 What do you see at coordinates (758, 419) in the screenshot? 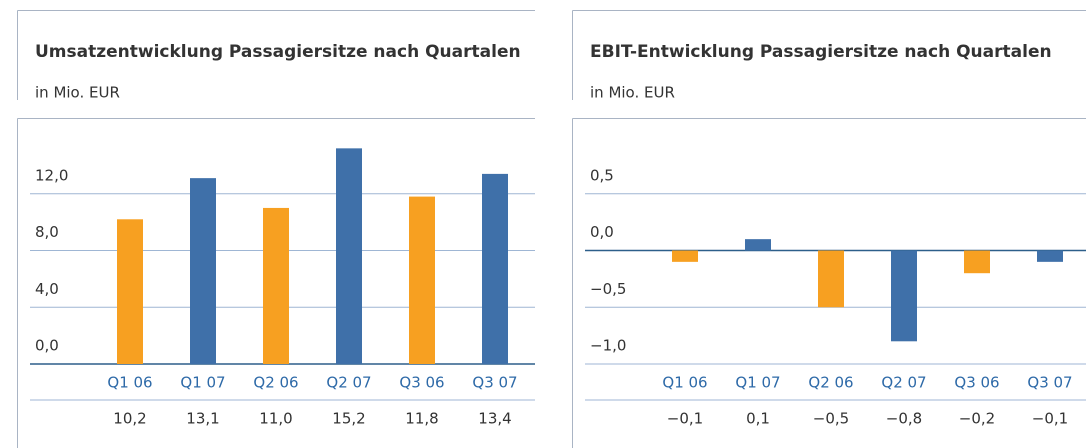
I see `value-label: 0,1` at bounding box center [758, 419].